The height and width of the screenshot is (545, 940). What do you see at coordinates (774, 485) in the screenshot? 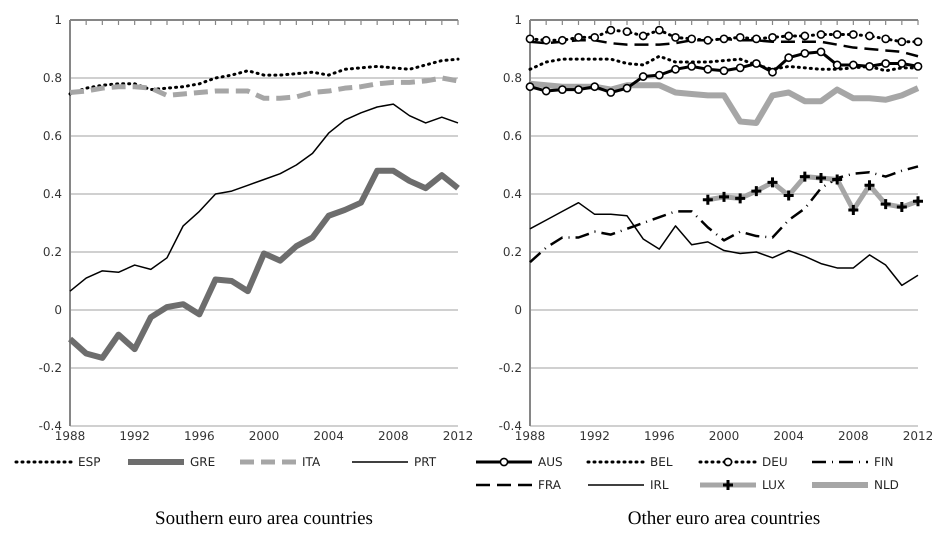
I see `legend-label: LUX` at bounding box center [774, 485].